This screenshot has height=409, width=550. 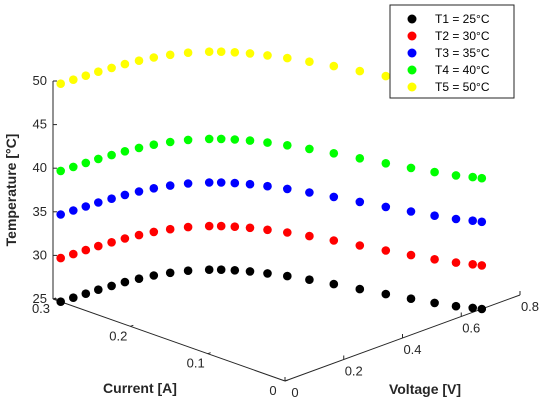 What do you see at coordinates (462, 87) in the screenshot?
I see `legend-label: T5 = 50°C` at bounding box center [462, 87].